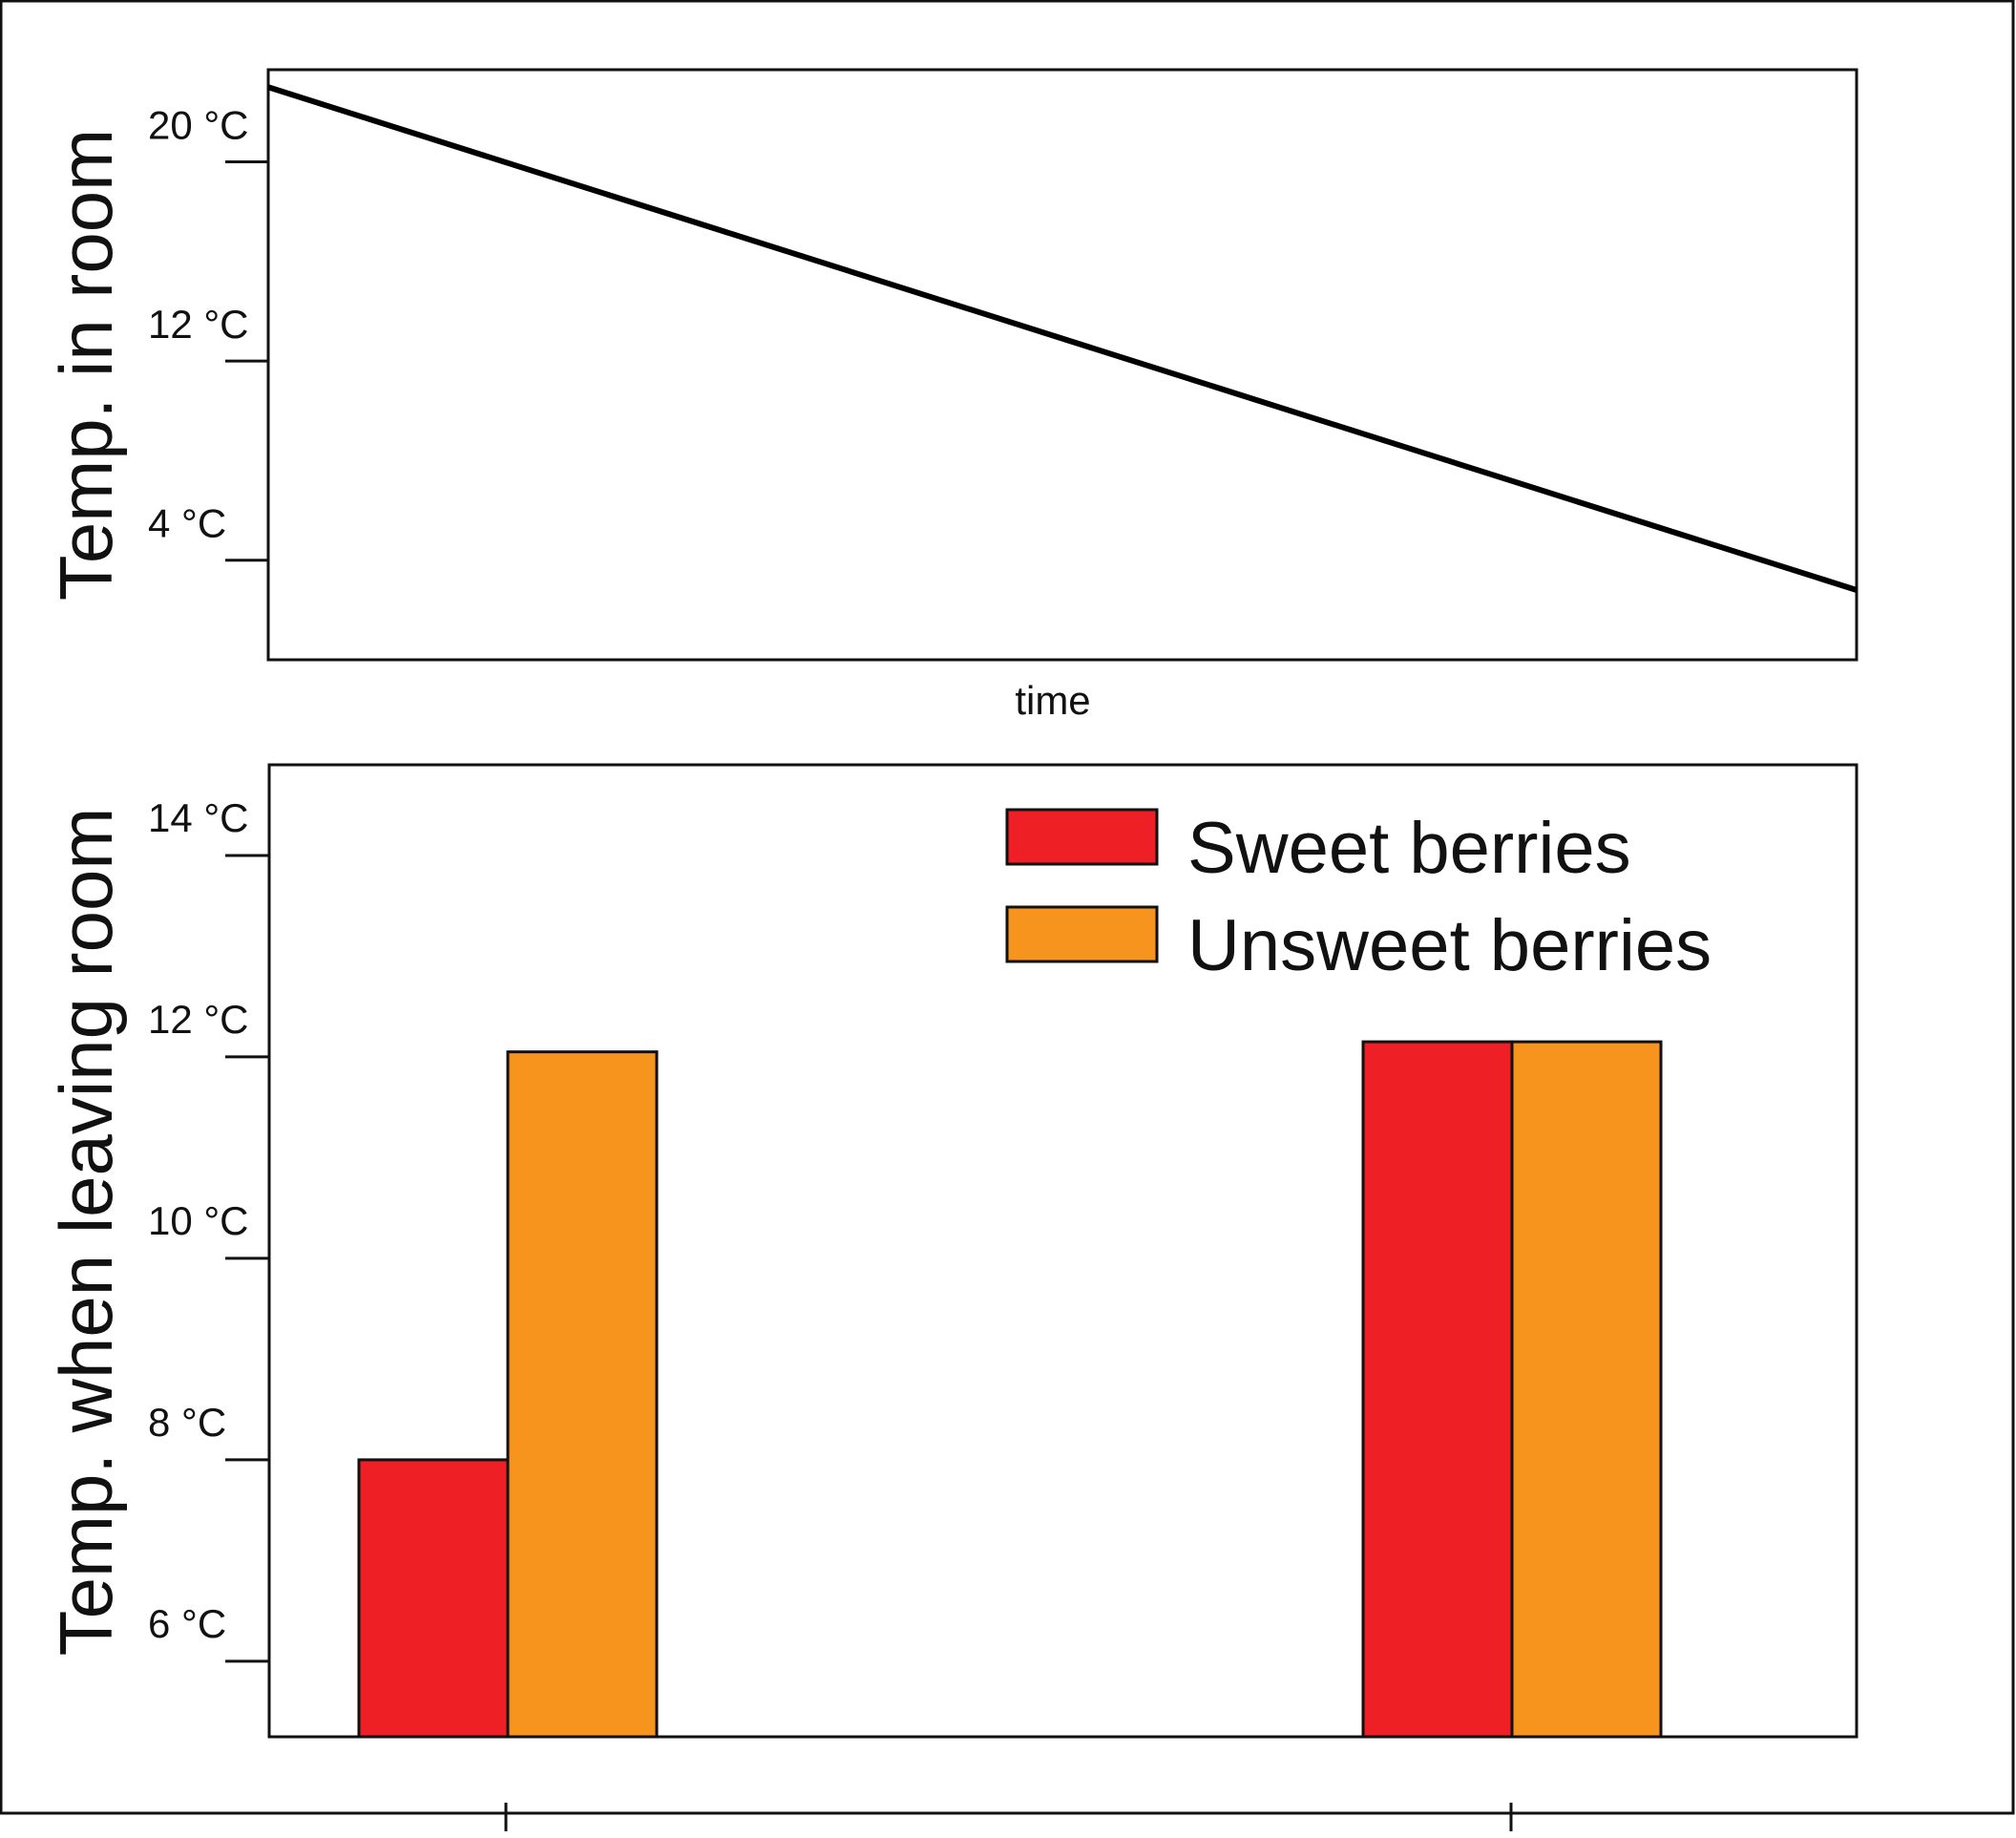 This screenshot has height=1838, width=2016. What do you see at coordinates (199, 1019) in the screenshot?
I see `bar-chart-y-tick-label: 12 °C` at bounding box center [199, 1019].